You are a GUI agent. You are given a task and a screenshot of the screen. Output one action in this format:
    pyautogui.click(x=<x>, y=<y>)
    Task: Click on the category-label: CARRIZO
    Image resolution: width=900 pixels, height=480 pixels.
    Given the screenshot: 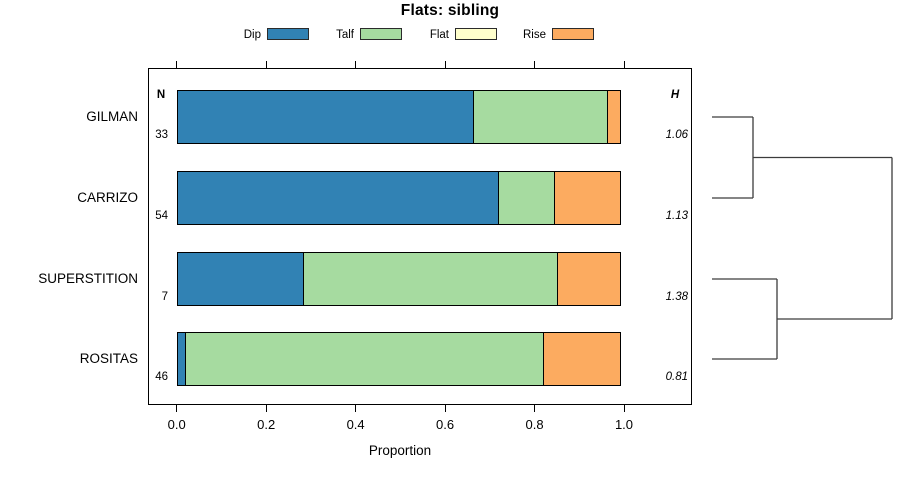 What is the action you would take?
    pyautogui.click(x=107, y=197)
    